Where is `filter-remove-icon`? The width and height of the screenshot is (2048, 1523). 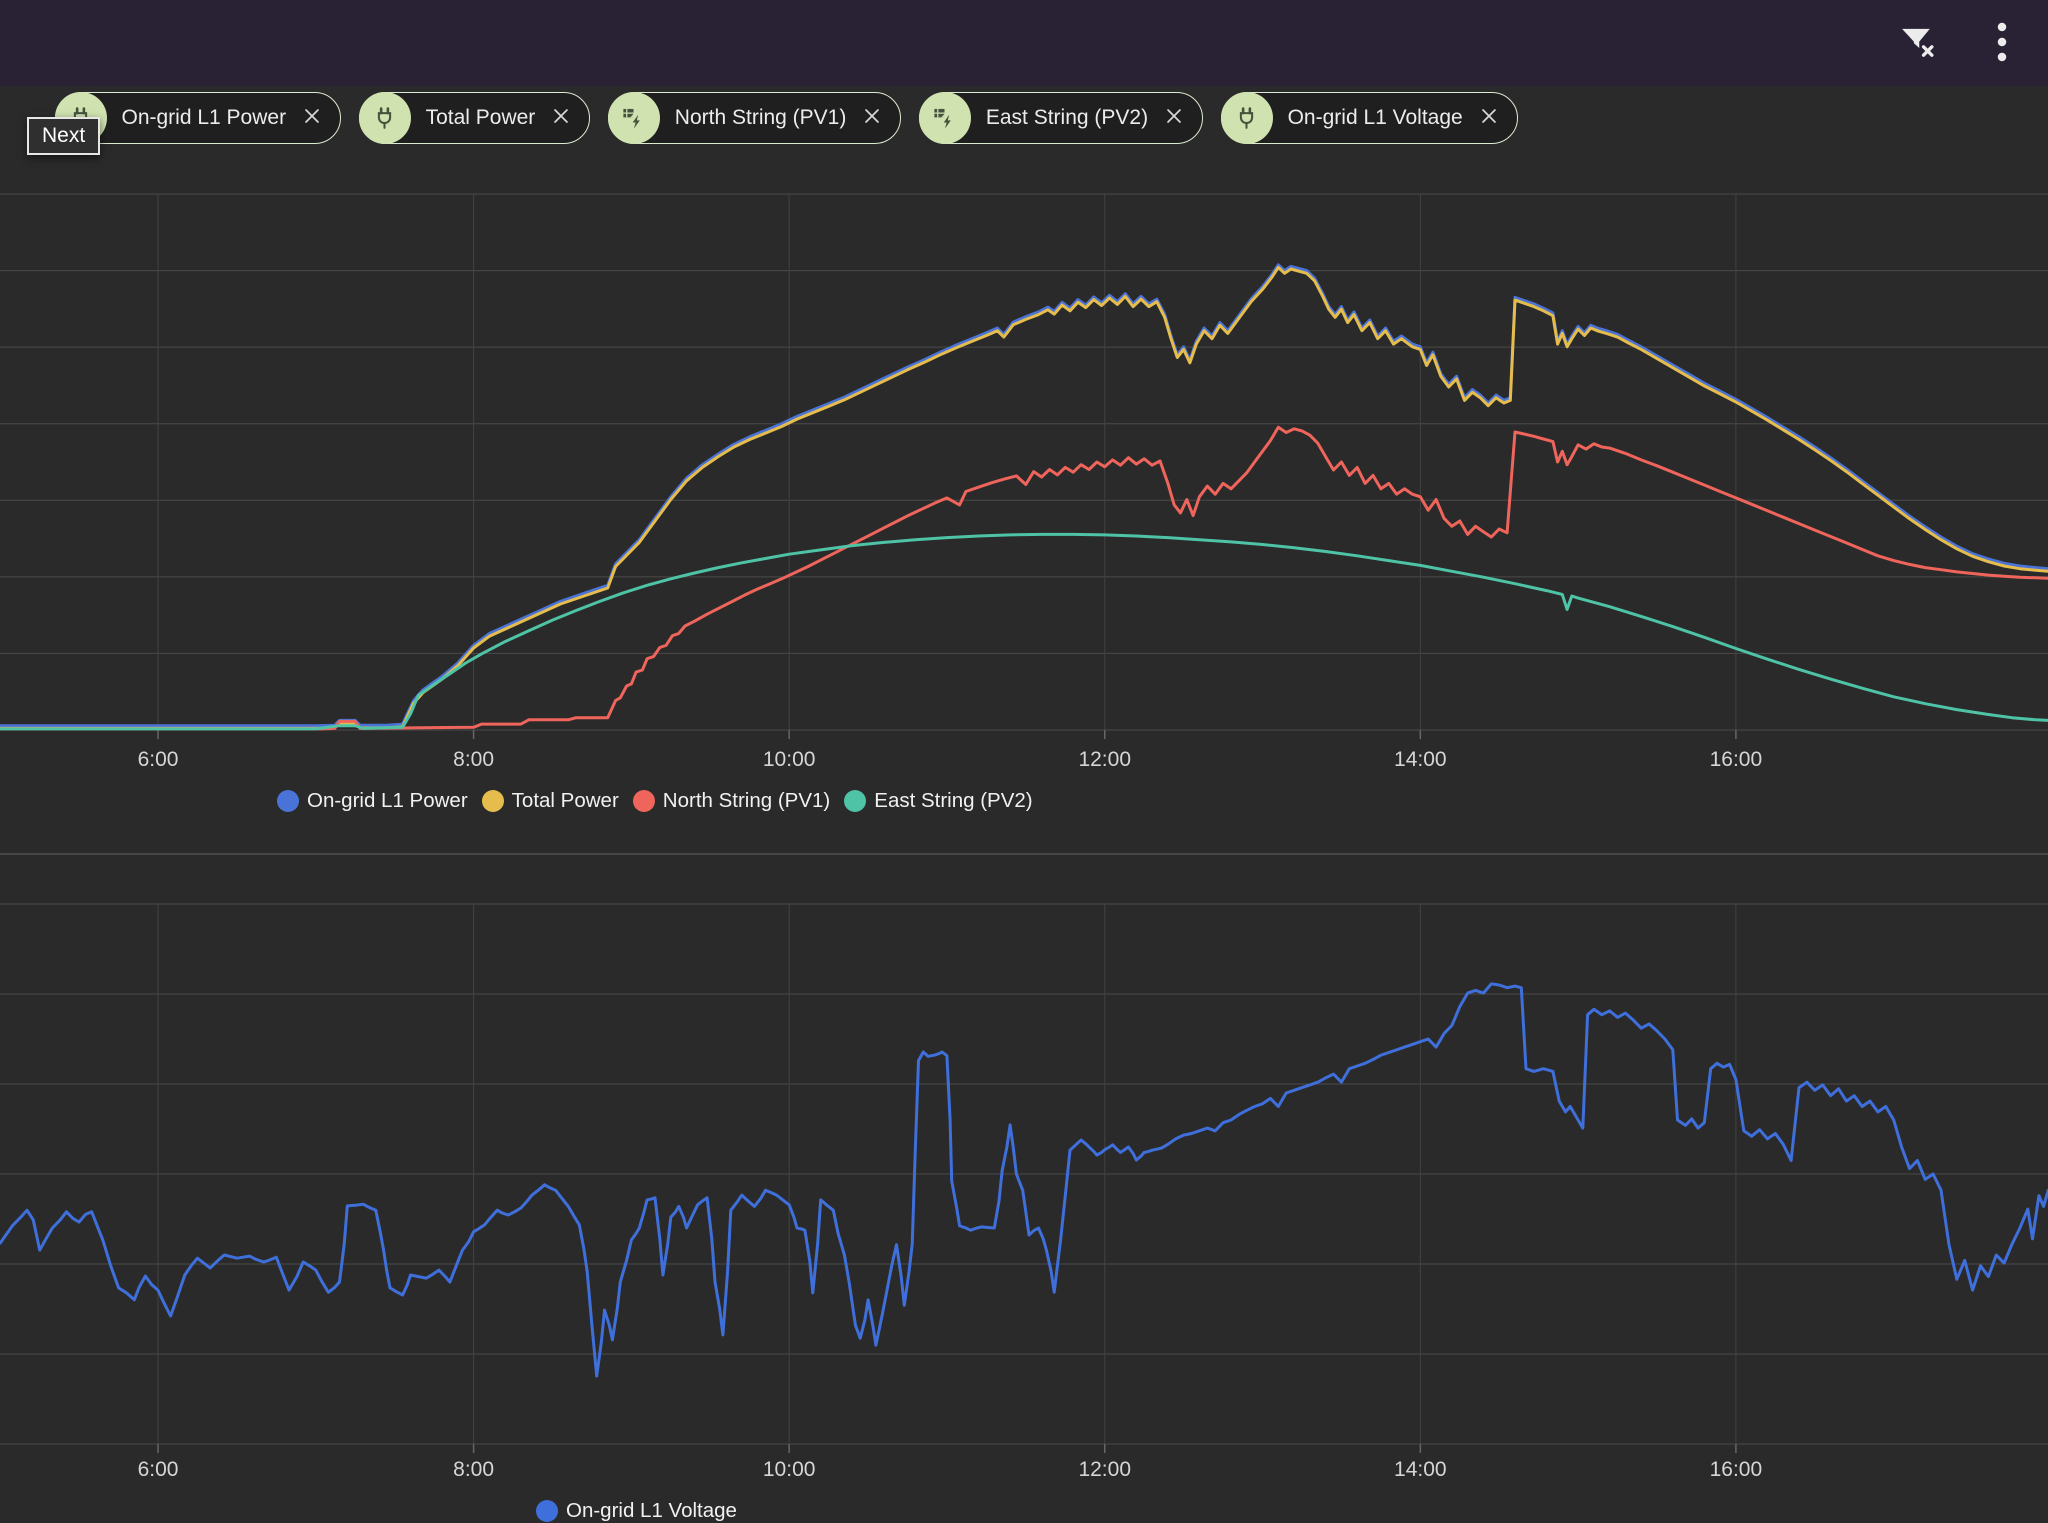 filter-remove-icon is located at coordinates (1918, 42).